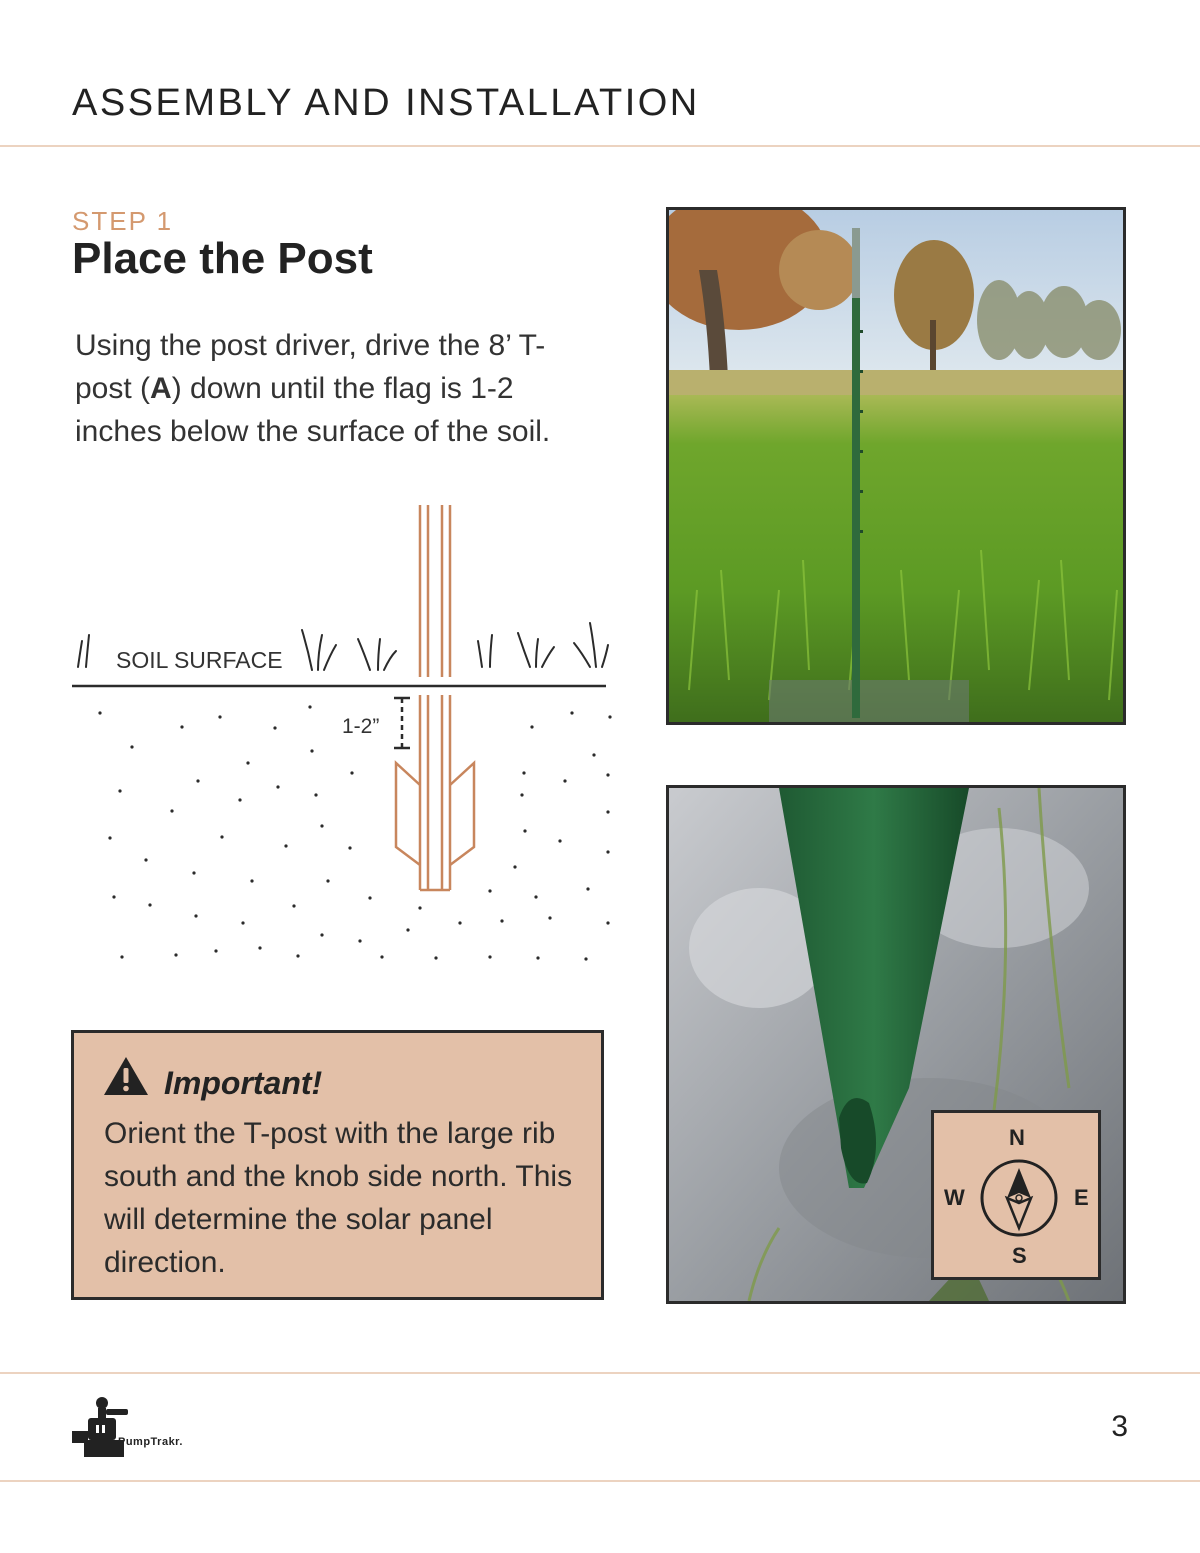 The image size is (1200, 1553). What do you see at coordinates (1019, 1255) in the screenshot?
I see `compass-south: S` at bounding box center [1019, 1255].